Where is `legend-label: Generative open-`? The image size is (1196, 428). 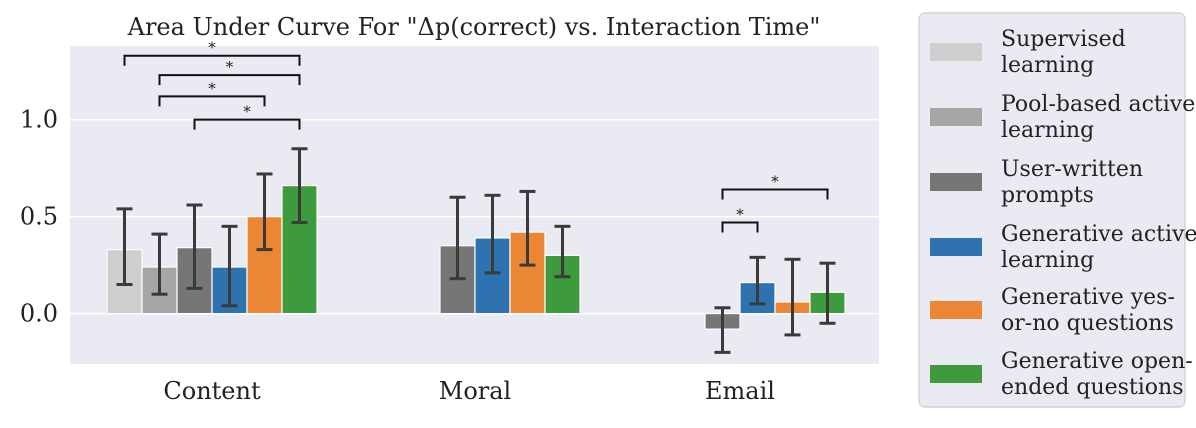
legend-label: Generative open- is located at coordinates (1097, 361).